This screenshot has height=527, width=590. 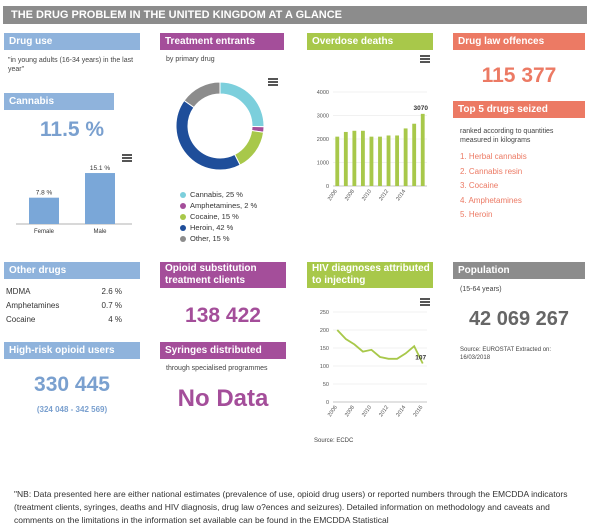 I want to click on drug-use-header: Drug use, so click(x=72, y=41).